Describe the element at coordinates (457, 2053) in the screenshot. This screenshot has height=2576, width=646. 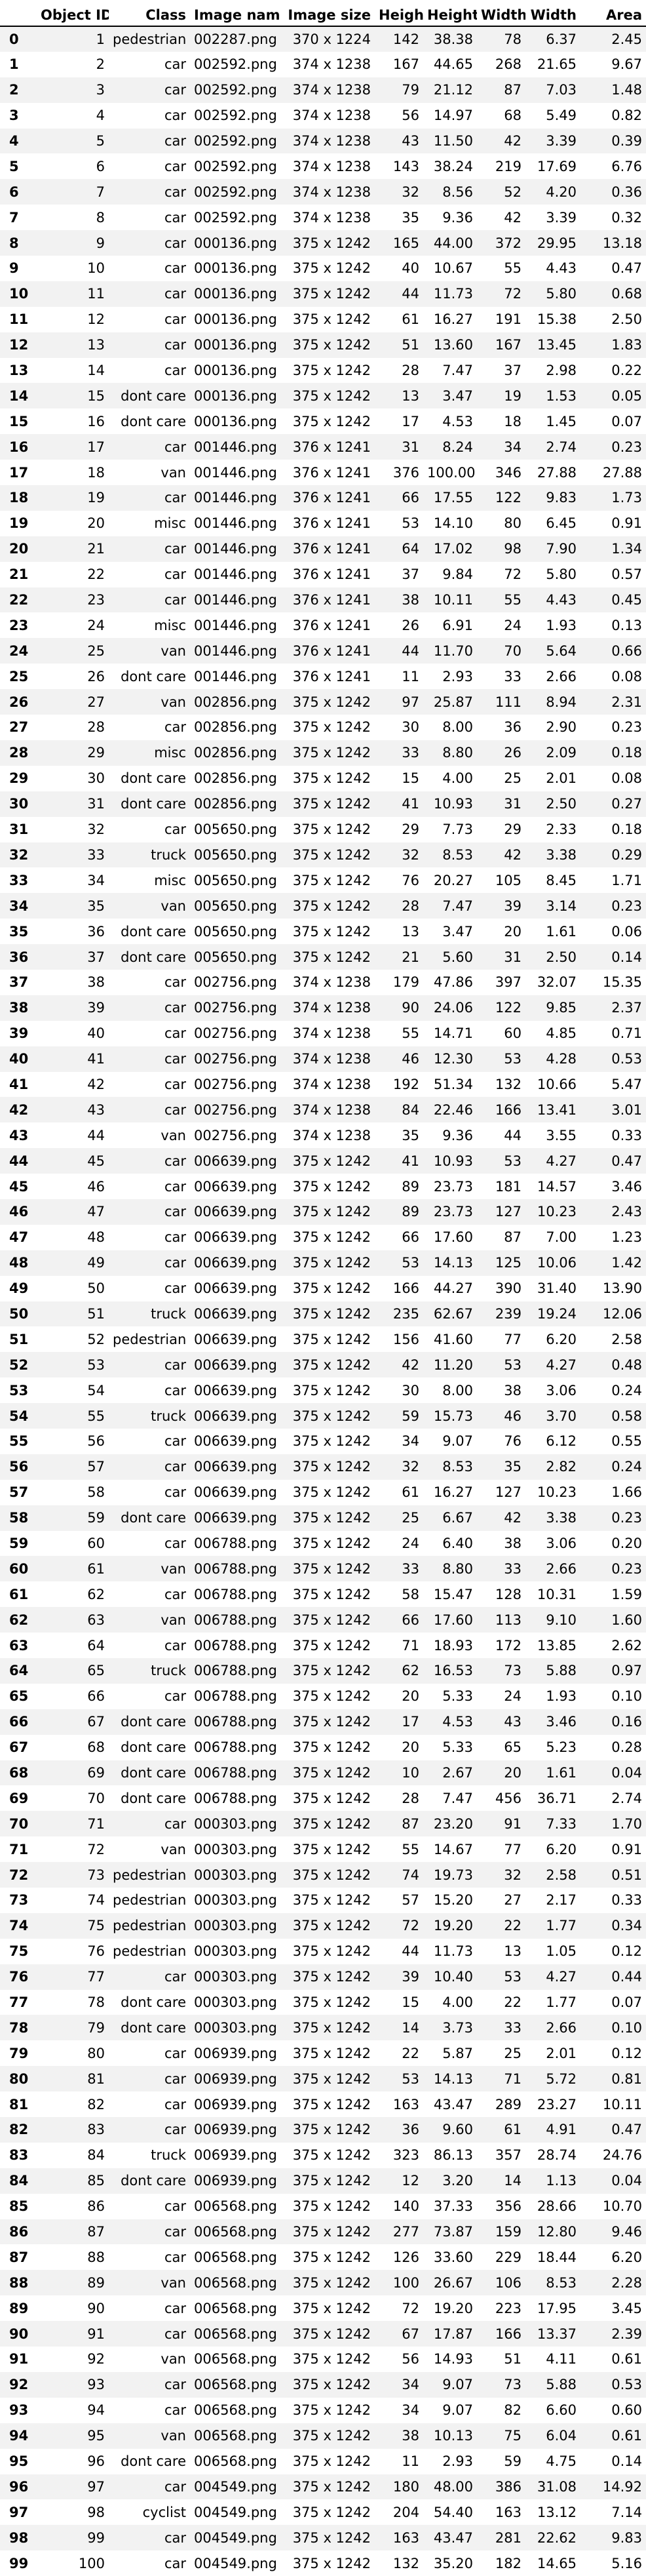
I see `height-pct-cell: 5.87` at that location.